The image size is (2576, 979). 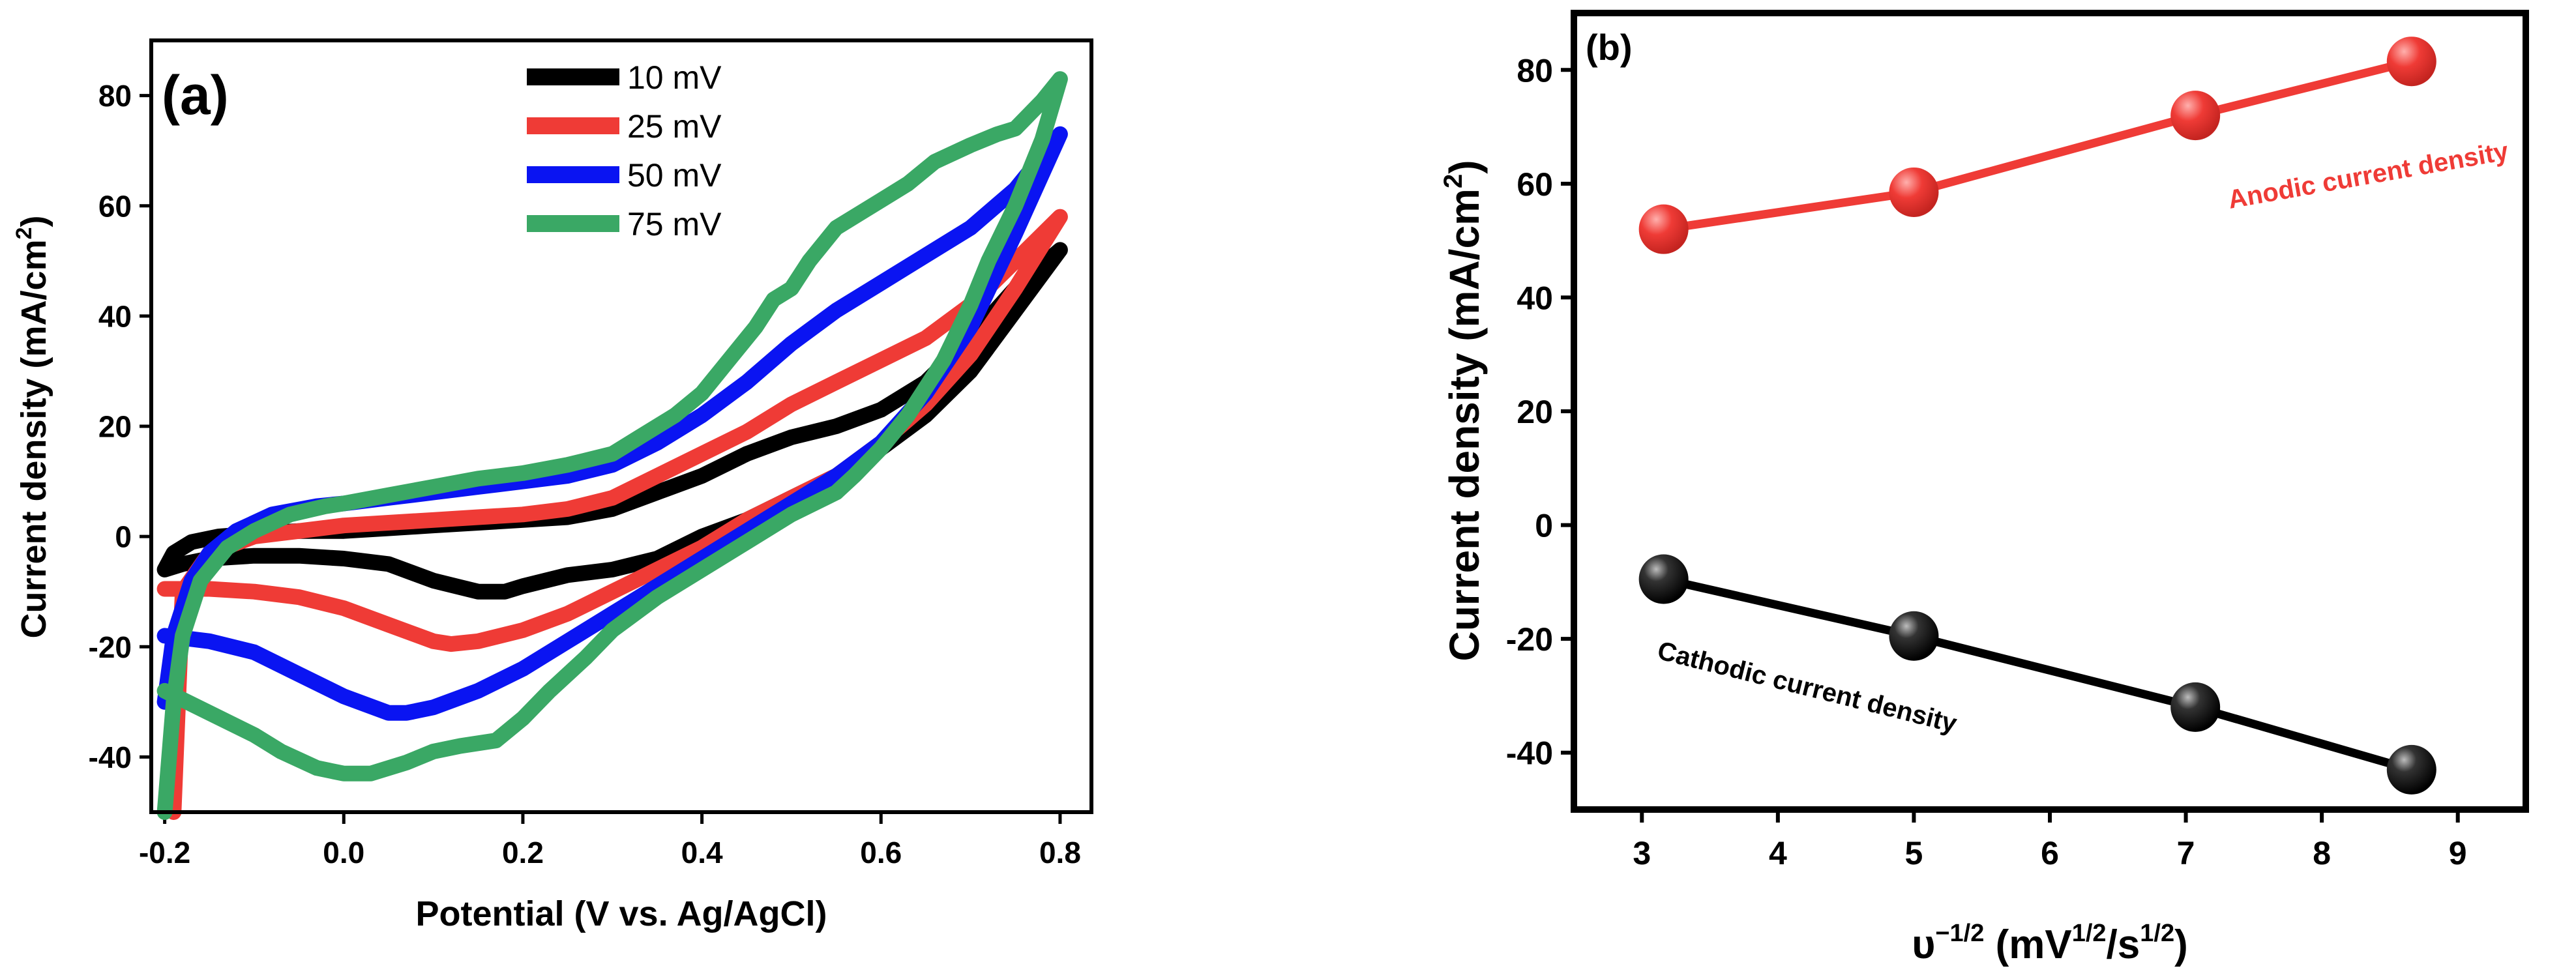 I want to click on legend-label: 50 mV, so click(x=674, y=175).